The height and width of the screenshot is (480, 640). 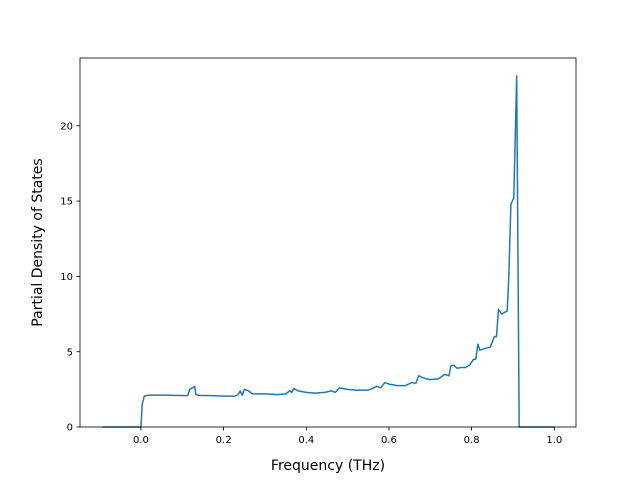 What do you see at coordinates (347, 436) in the screenshot?
I see `x-axis-ticks: 0.0 0.2 0.4 0.6 0.8 1.0` at bounding box center [347, 436].